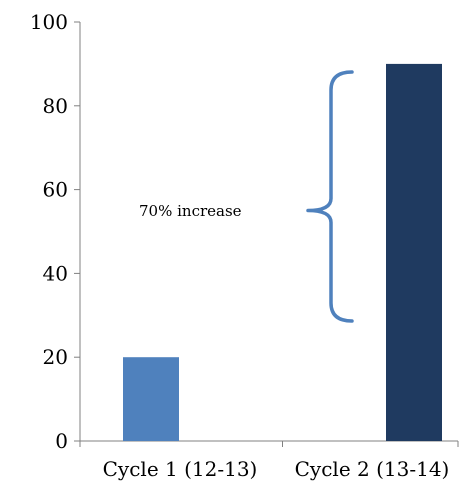 The image size is (460, 489). Describe the element at coordinates (55, 190) in the screenshot. I see `y-tick-label: 60` at that location.